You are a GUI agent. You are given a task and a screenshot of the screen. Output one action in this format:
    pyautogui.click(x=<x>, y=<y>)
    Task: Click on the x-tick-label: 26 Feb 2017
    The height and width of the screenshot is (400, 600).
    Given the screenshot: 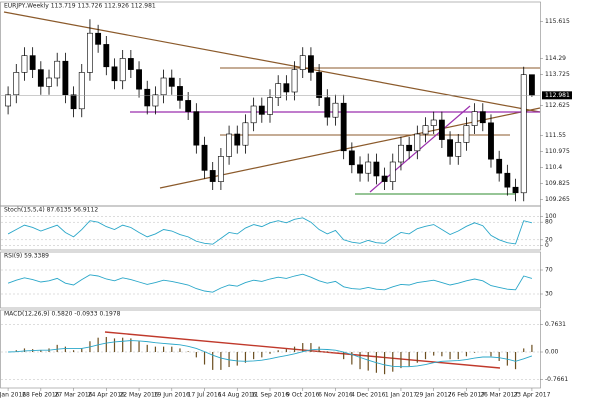 What is the action you would take?
    pyautogui.click(x=467, y=395)
    